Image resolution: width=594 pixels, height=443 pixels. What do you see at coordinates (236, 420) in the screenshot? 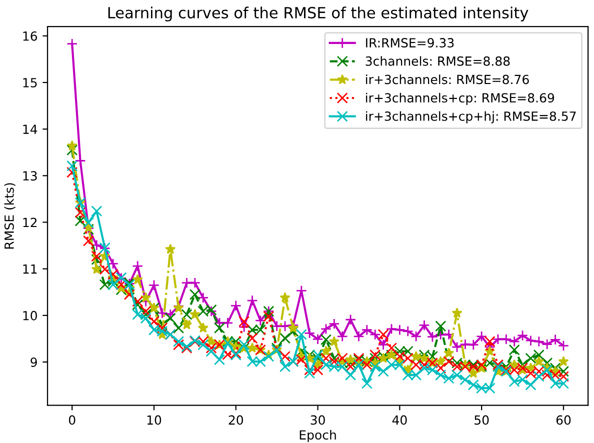
I see `x-tick-label: 20` at bounding box center [236, 420].